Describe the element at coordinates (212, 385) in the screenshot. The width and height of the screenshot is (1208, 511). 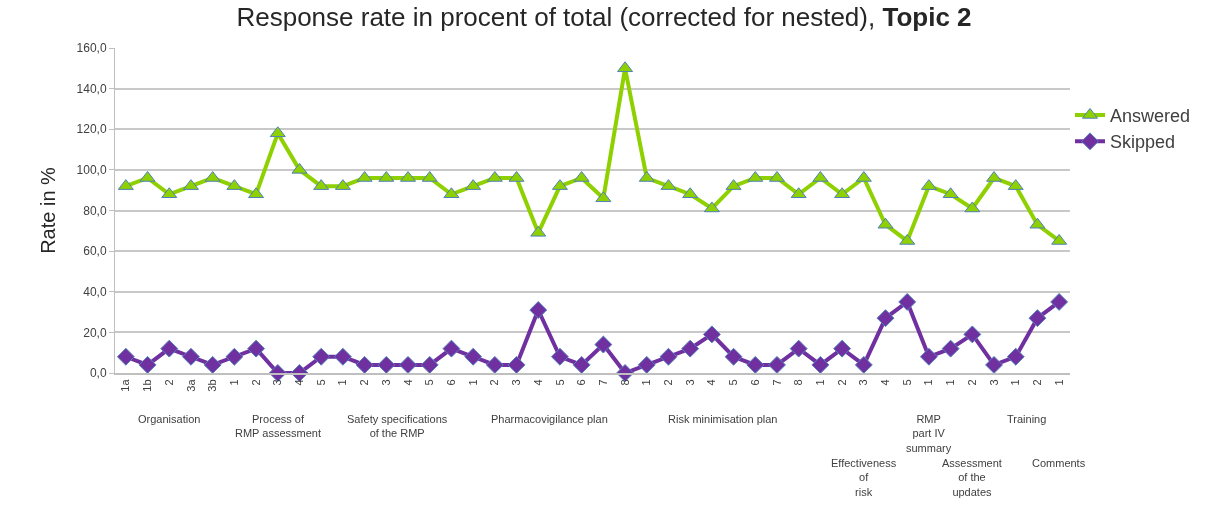
I see `x-tick-label: 3b` at that location.